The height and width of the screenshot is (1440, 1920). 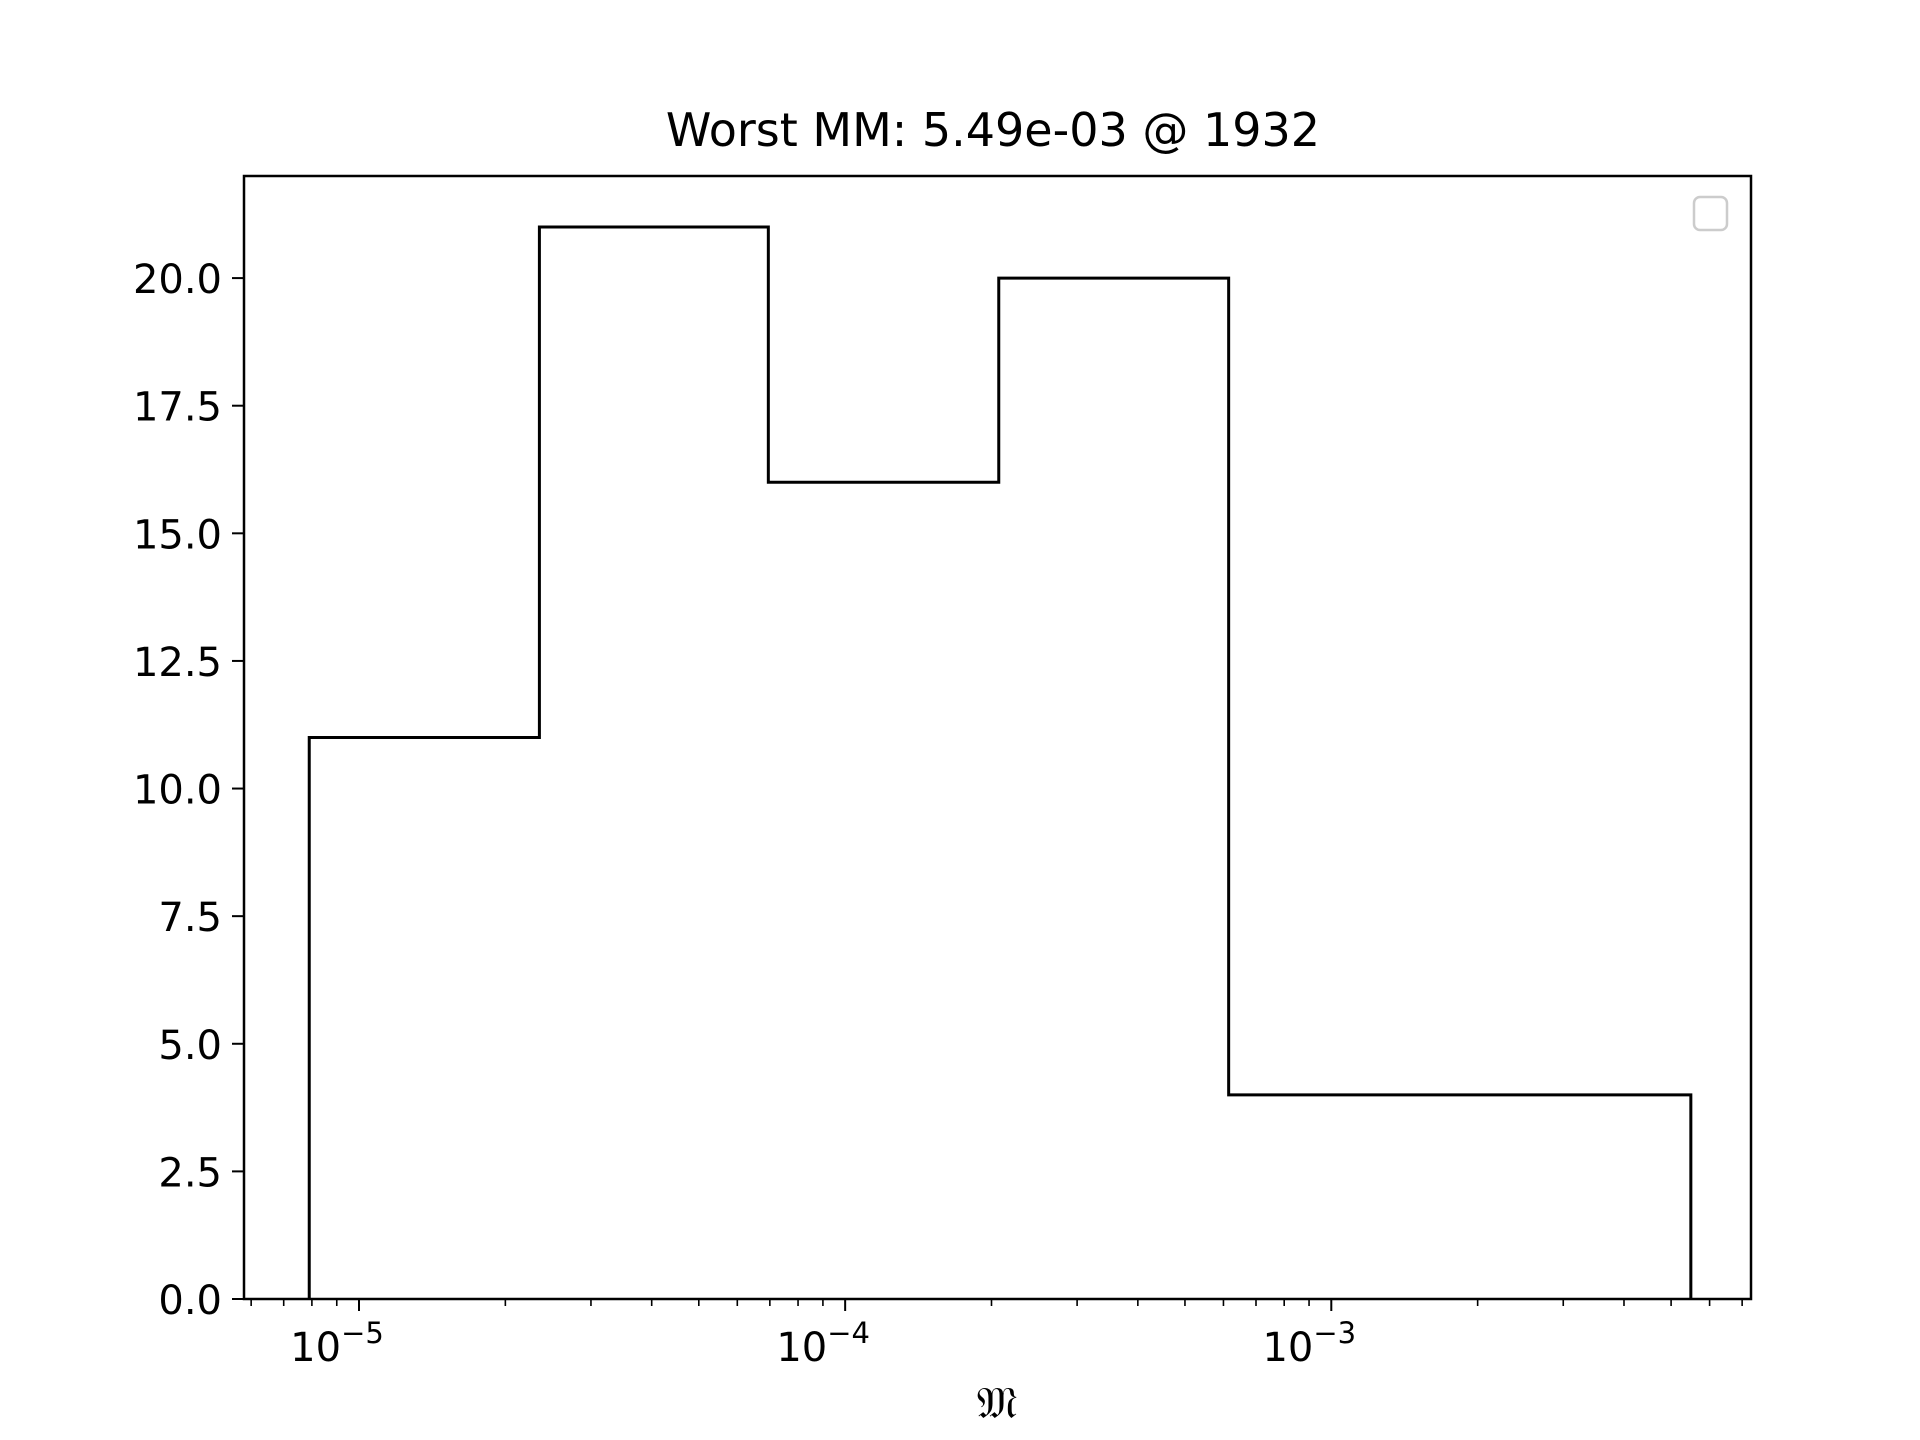 What do you see at coordinates (177, 791) in the screenshot?
I see `y-tick-label: 10.0` at bounding box center [177, 791].